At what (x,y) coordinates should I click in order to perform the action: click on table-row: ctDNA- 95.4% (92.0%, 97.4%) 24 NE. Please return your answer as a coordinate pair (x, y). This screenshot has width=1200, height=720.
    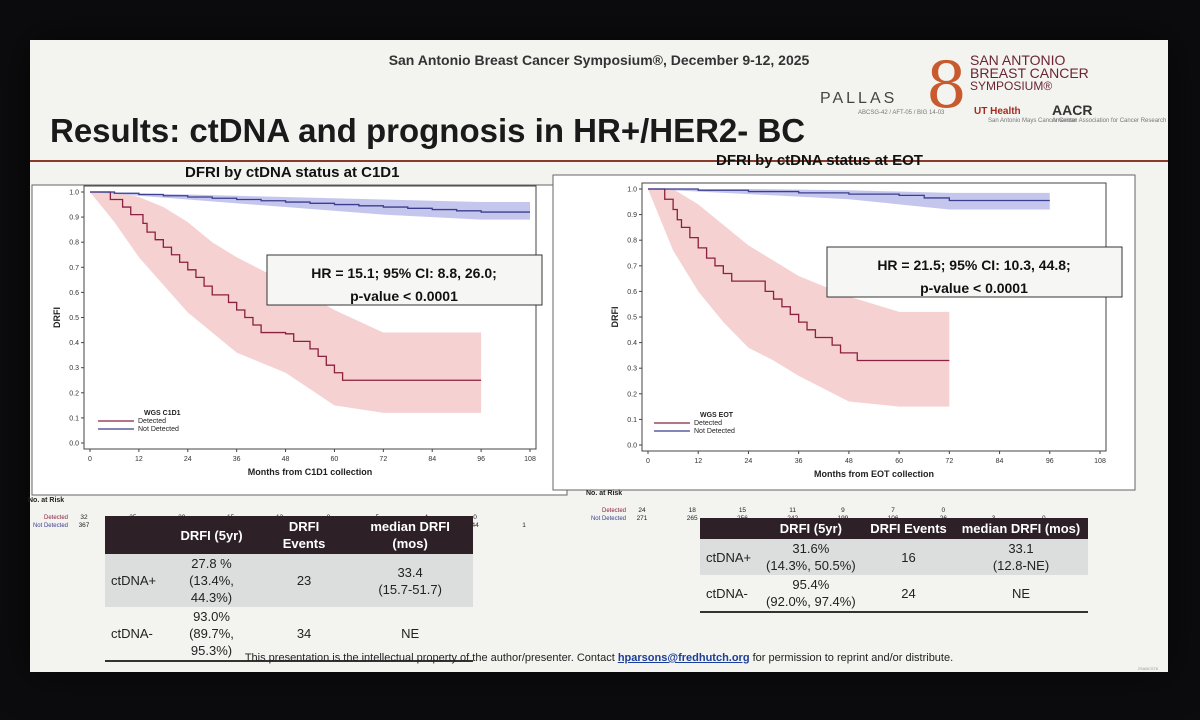
    Looking at the image, I should click on (894, 594).